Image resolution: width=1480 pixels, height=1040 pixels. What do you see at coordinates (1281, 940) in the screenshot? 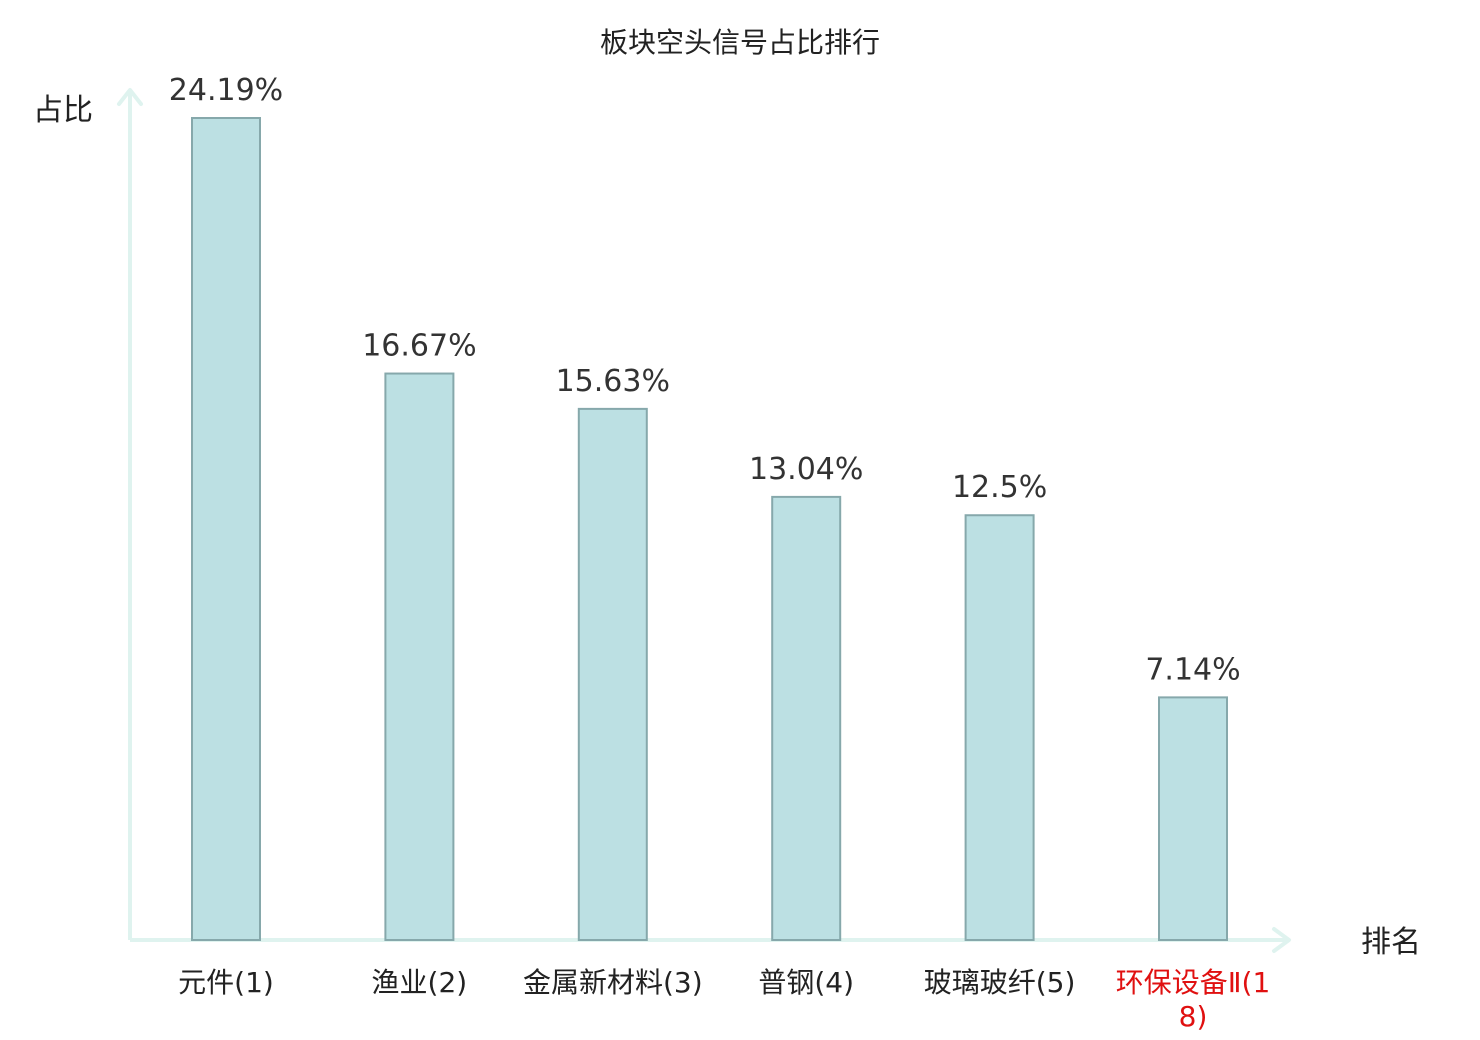
I see `x-axis-arrow` at bounding box center [1281, 940].